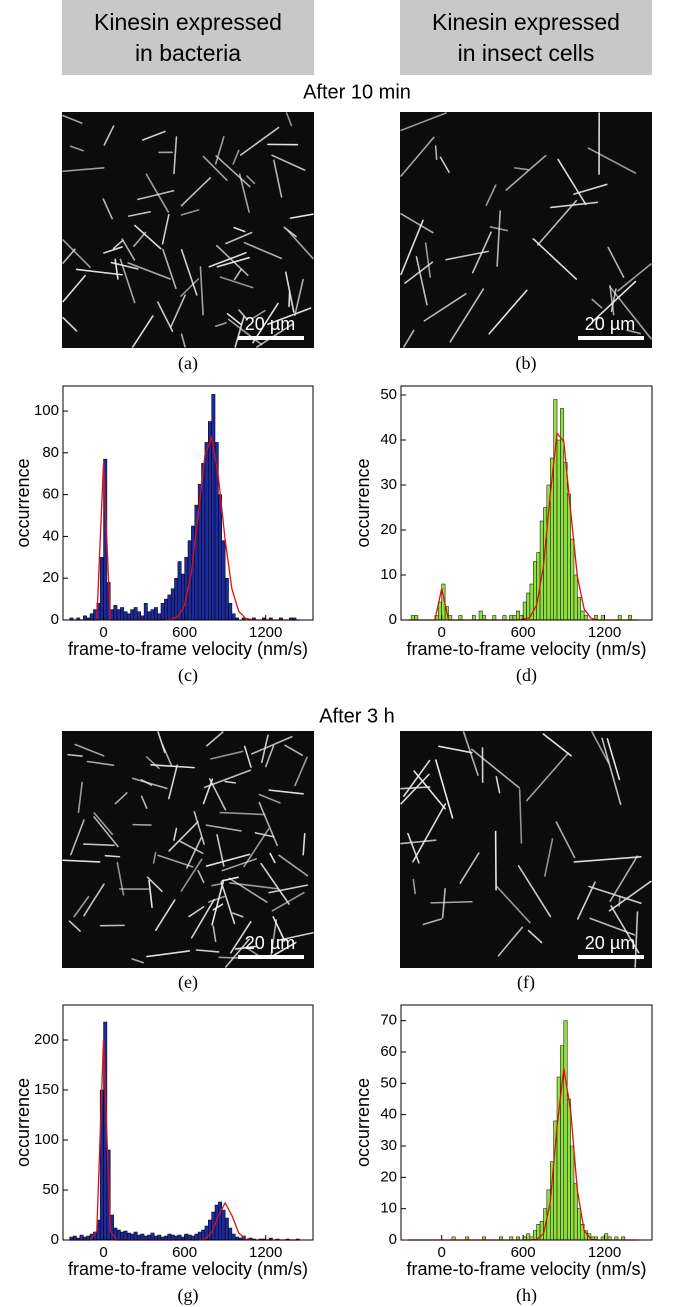  What do you see at coordinates (526, 363) in the screenshot?
I see `panel-label: (b)` at bounding box center [526, 363].